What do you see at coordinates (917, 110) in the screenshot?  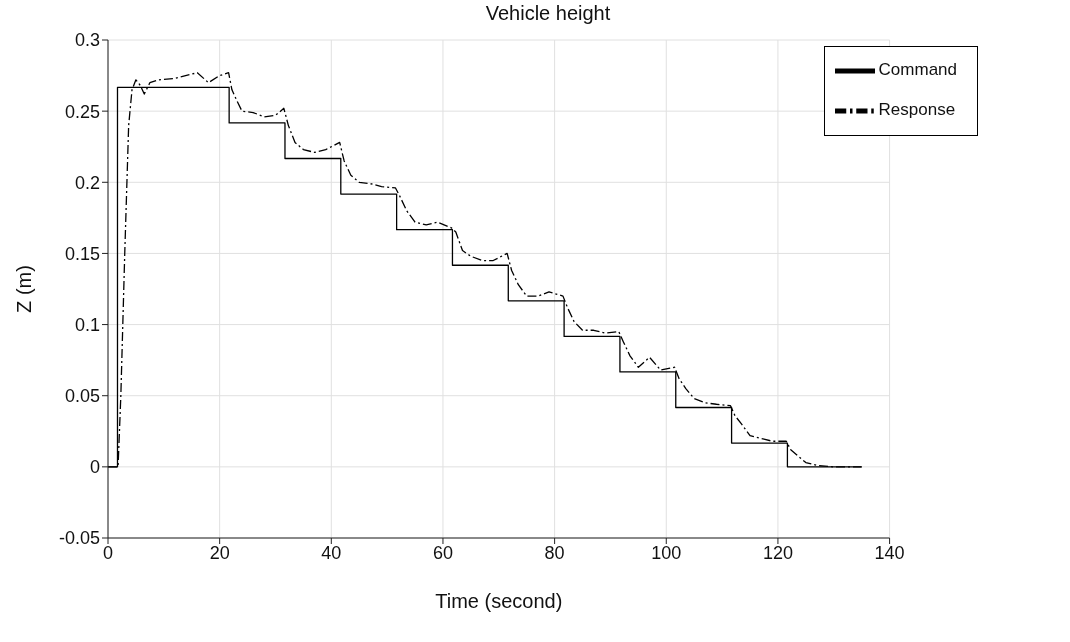 I see `legend-label: Response` at bounding box center [917, 110].